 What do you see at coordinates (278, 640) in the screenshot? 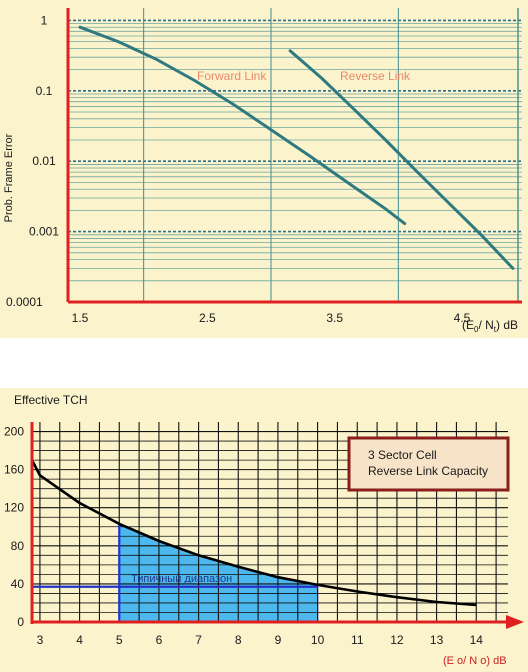
I see `x-tick-label: 9` at bounding box center [278, 640].